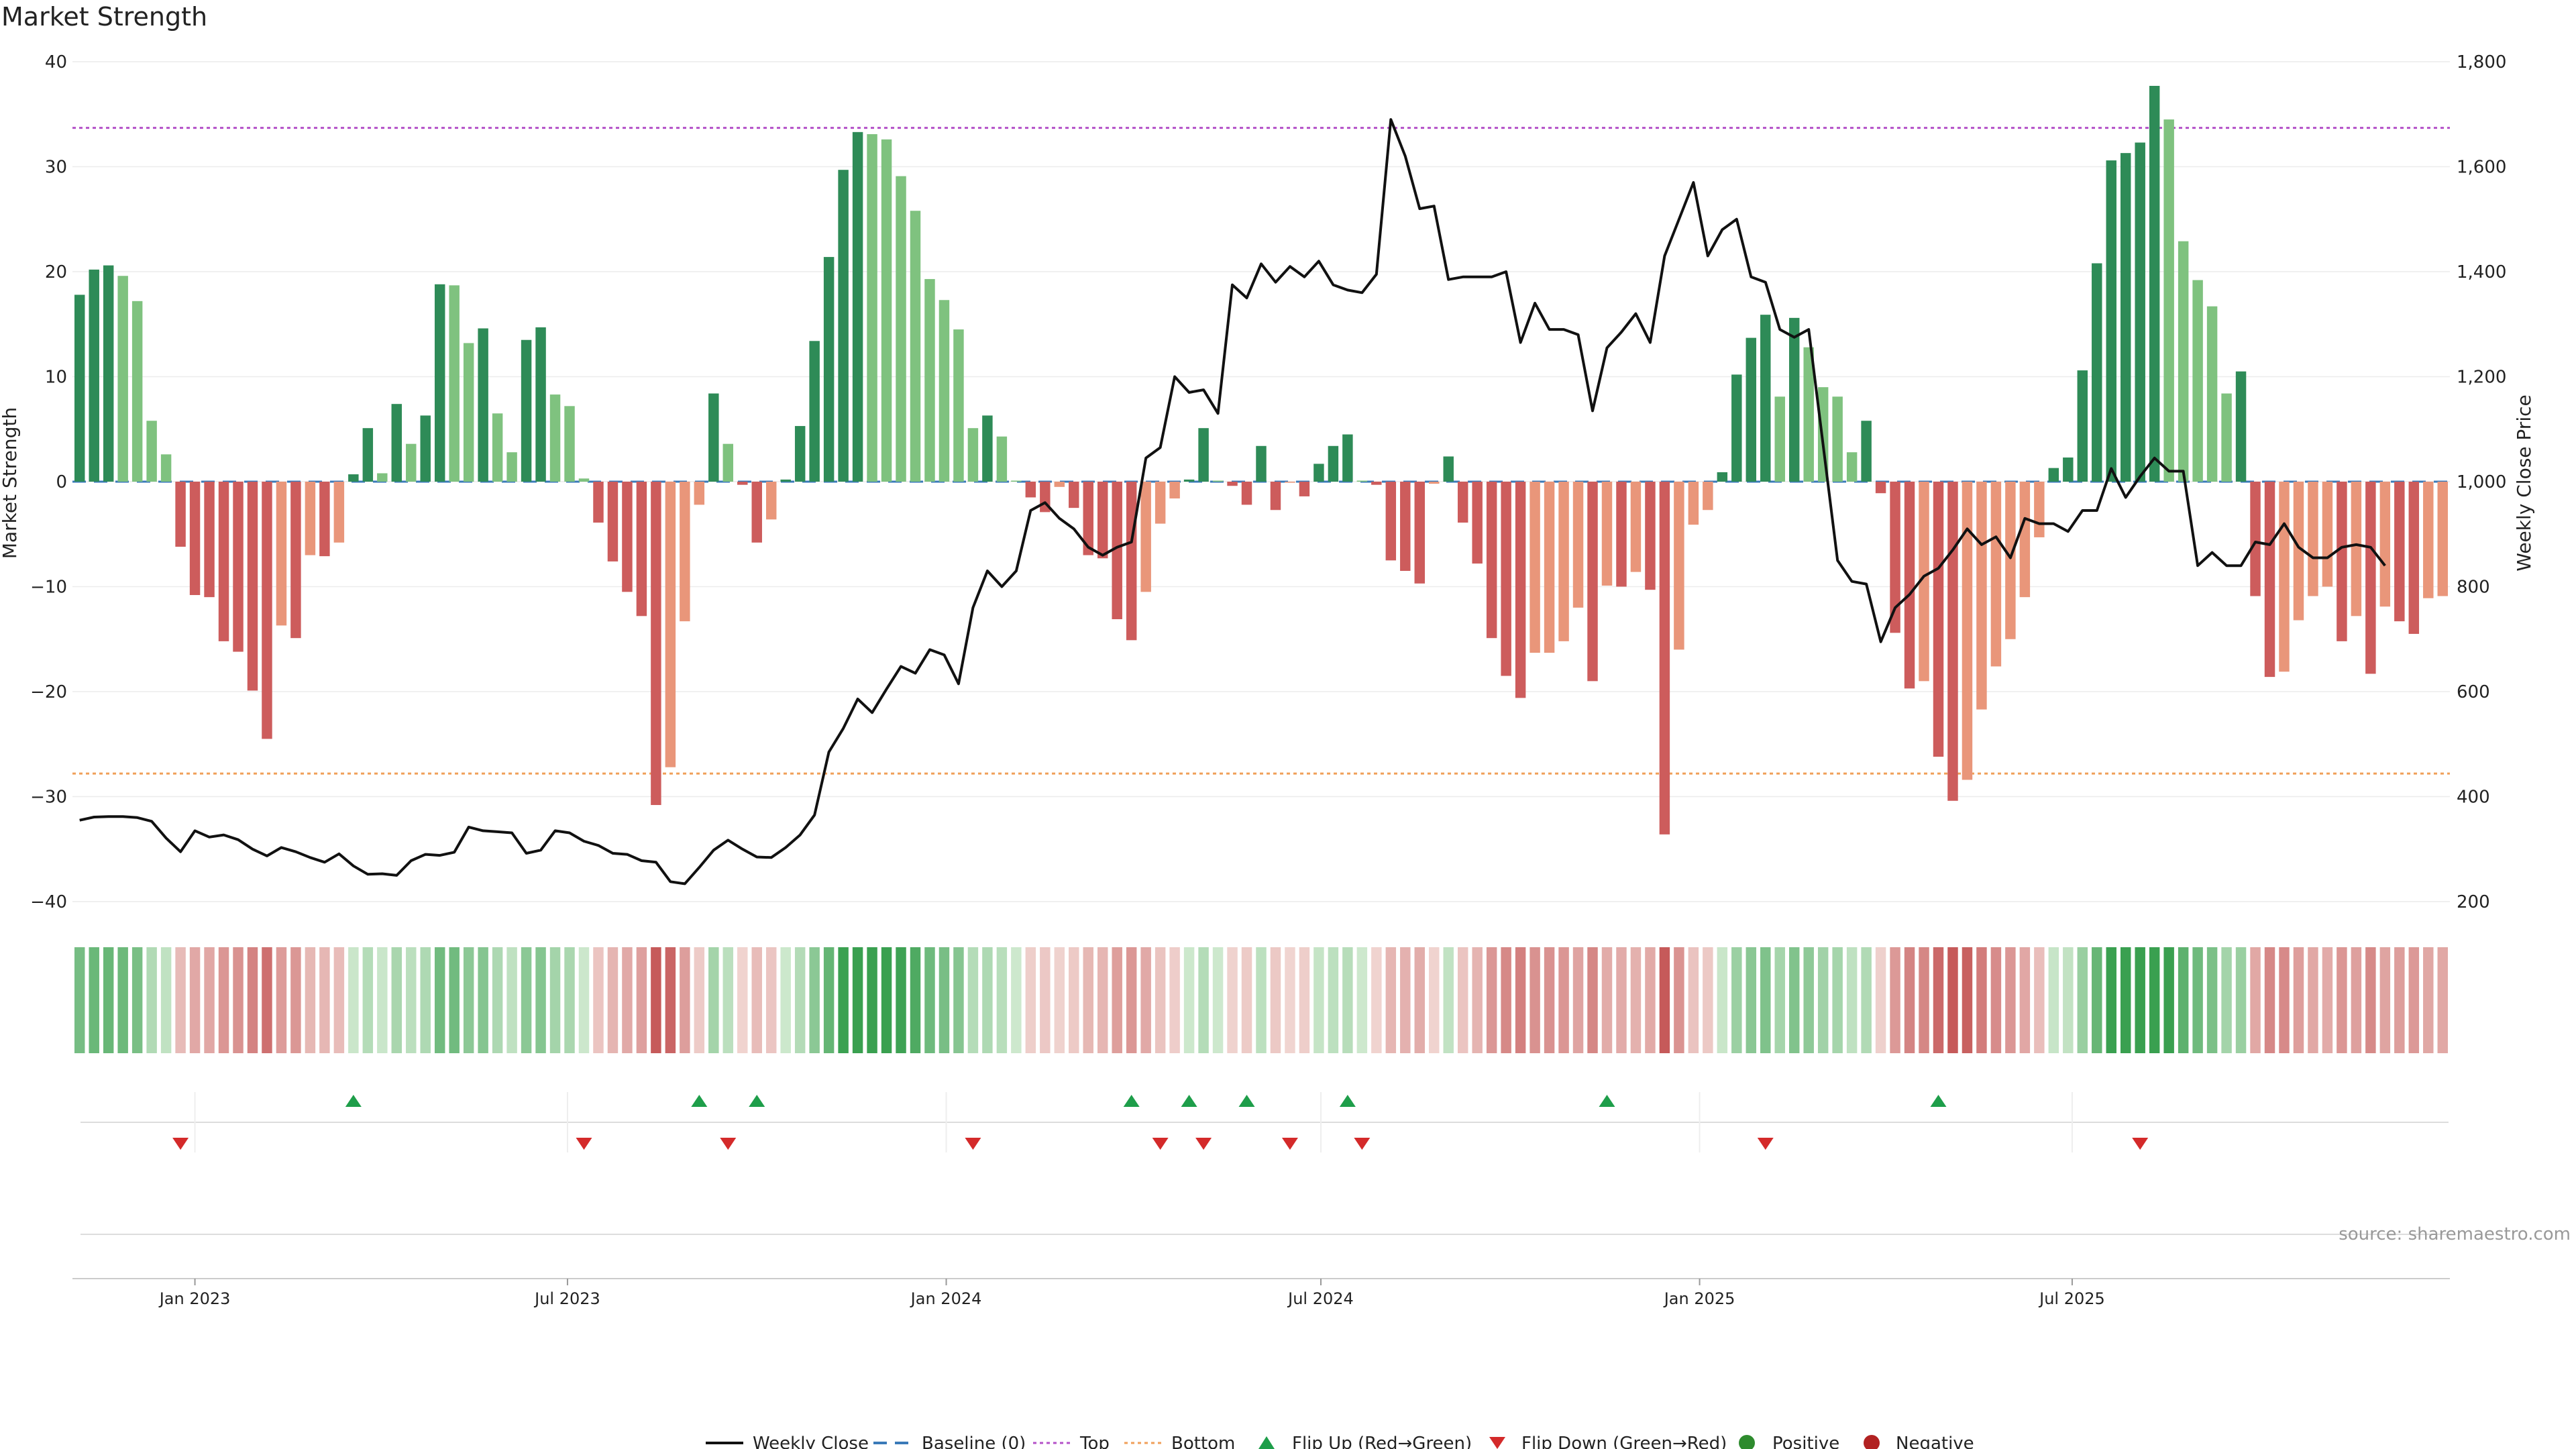  Describe the element at coordinates (2481, 482) in the screenshot. I see `y2-axis-ticks: 1,800 1,600 1,400 1,200 1,000 800 600 400 200` at that location.